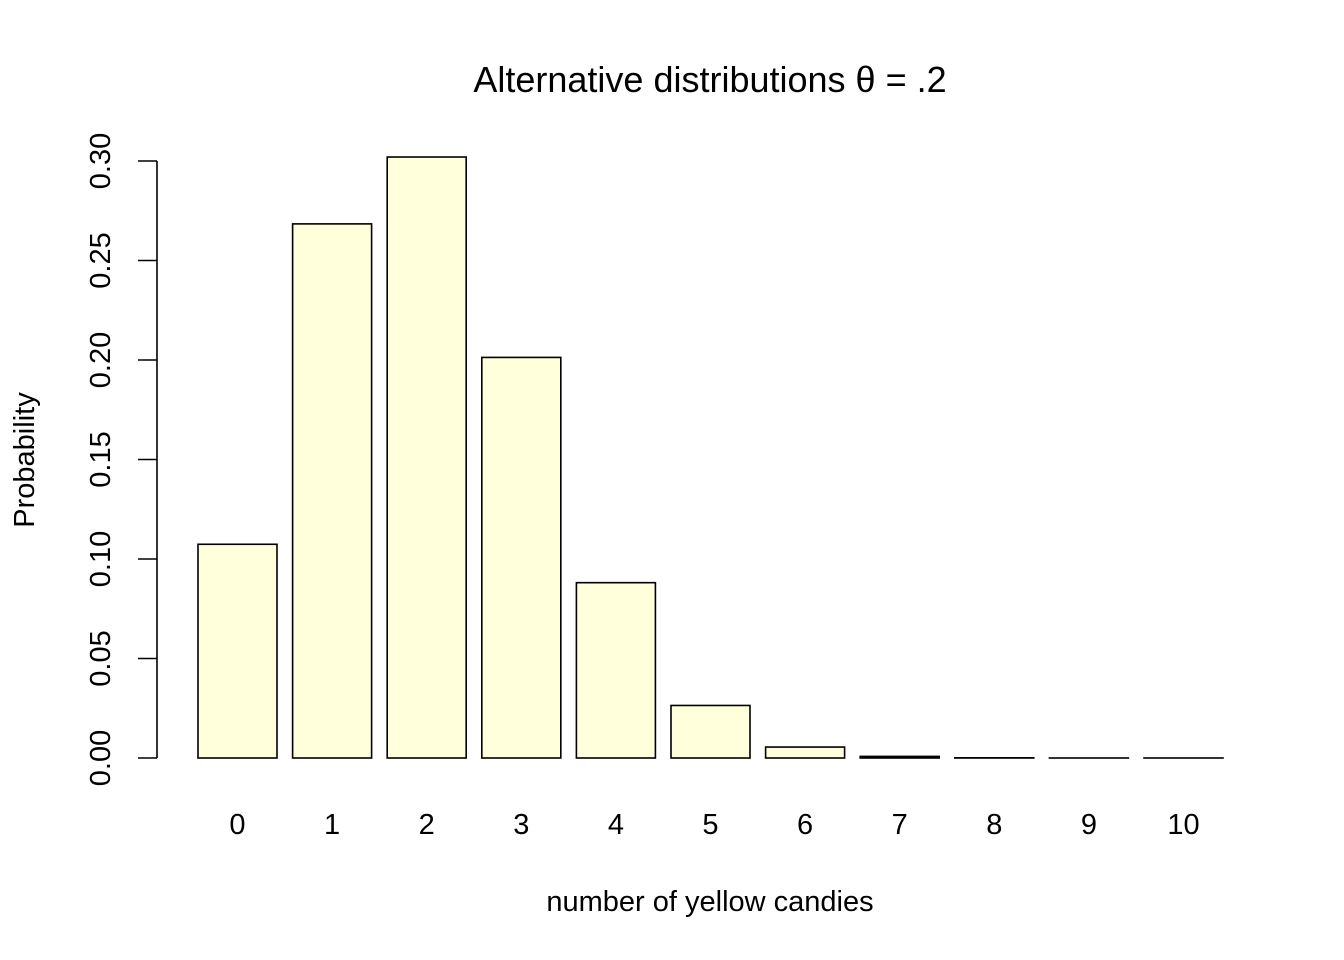 This screenshot has width=1344, height=960. I want to click on x-tick-label: 1, so click(332, 825).